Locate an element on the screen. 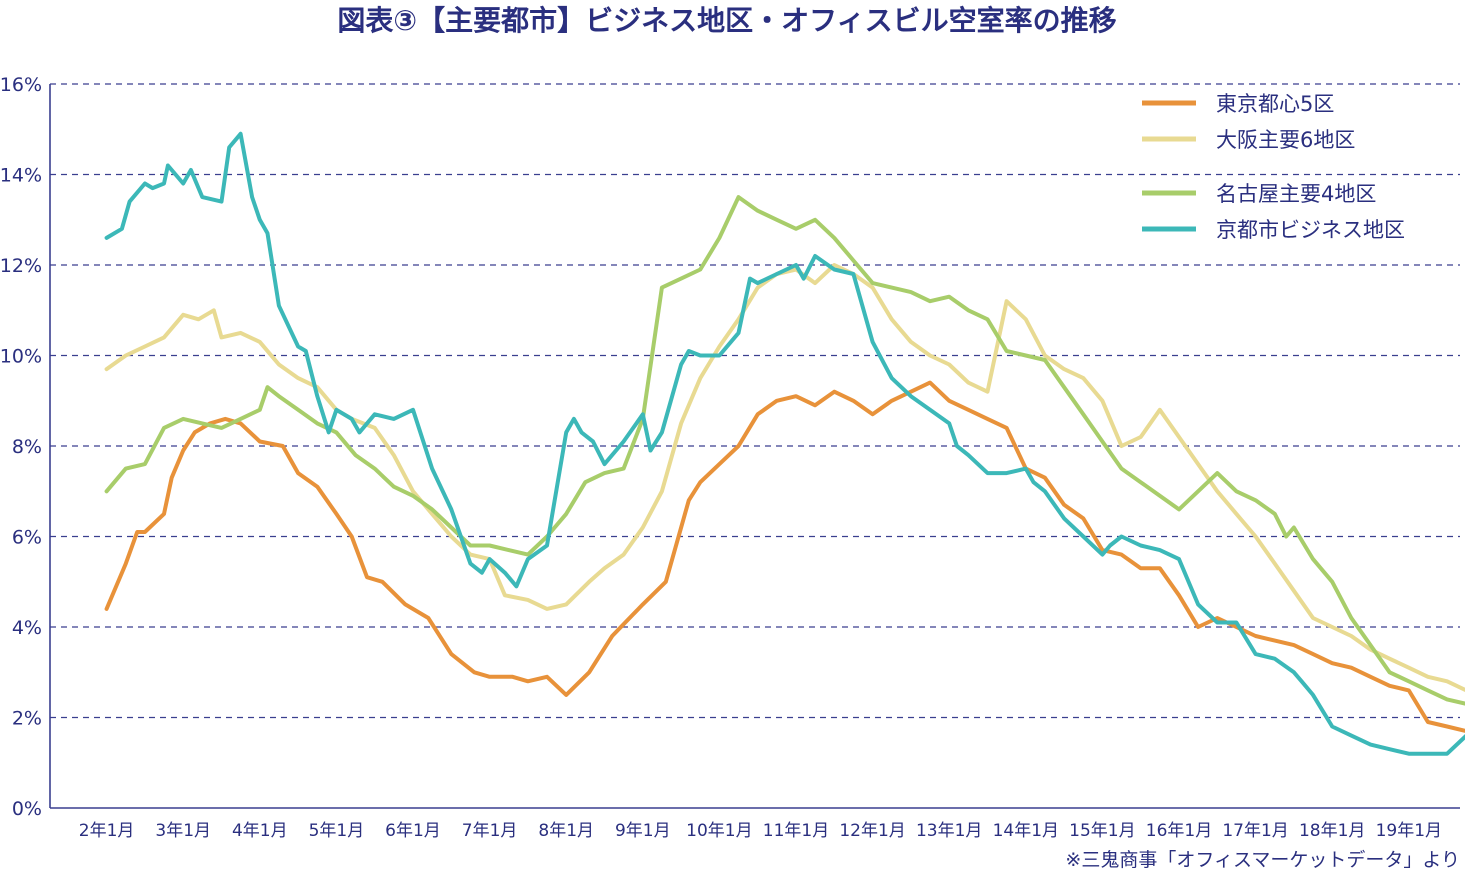 This screenshot has height=872, width=1465. x-tick-label: 18年1月 is located at coordinates (1332, 831).